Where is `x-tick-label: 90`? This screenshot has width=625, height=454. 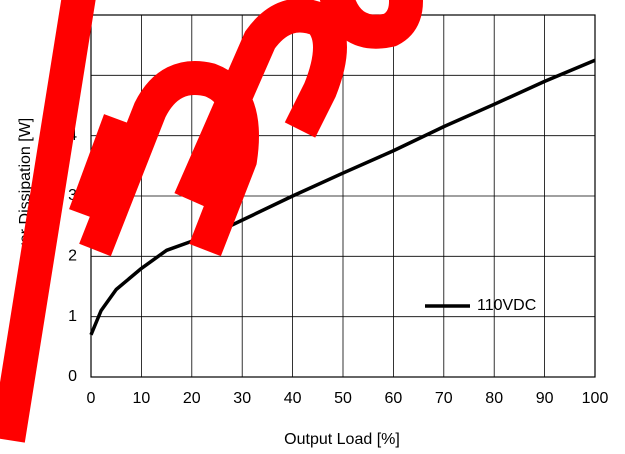 x-tick-label: 90 is located at coordinates (545, 398).